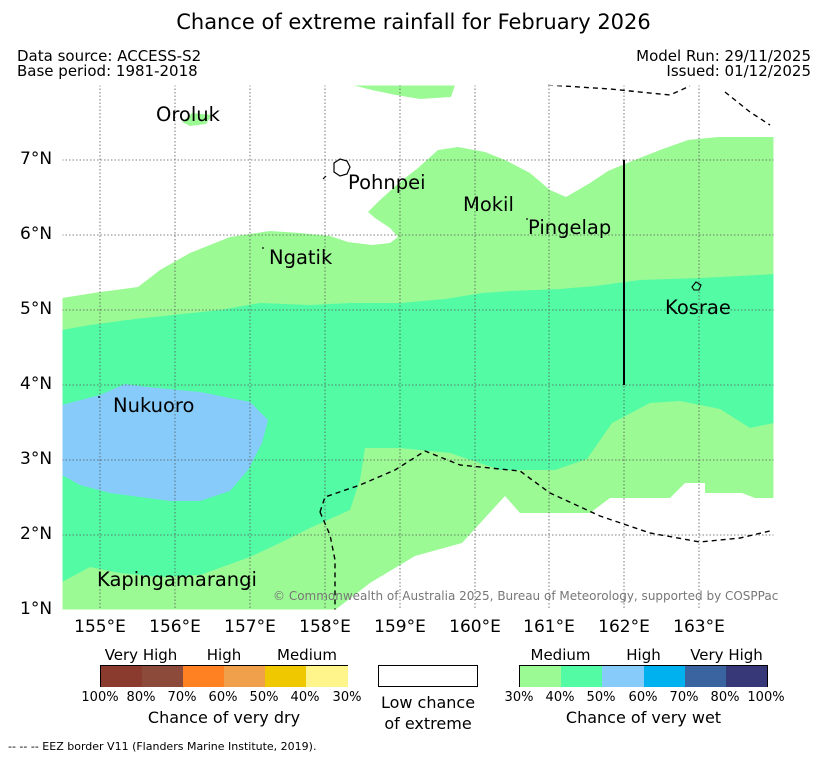 This screenshot has width=827, height=758. Describe the element at coordinates (36, 459) in the screenshot. I see `y-tick-3n: 3°N` at that location.